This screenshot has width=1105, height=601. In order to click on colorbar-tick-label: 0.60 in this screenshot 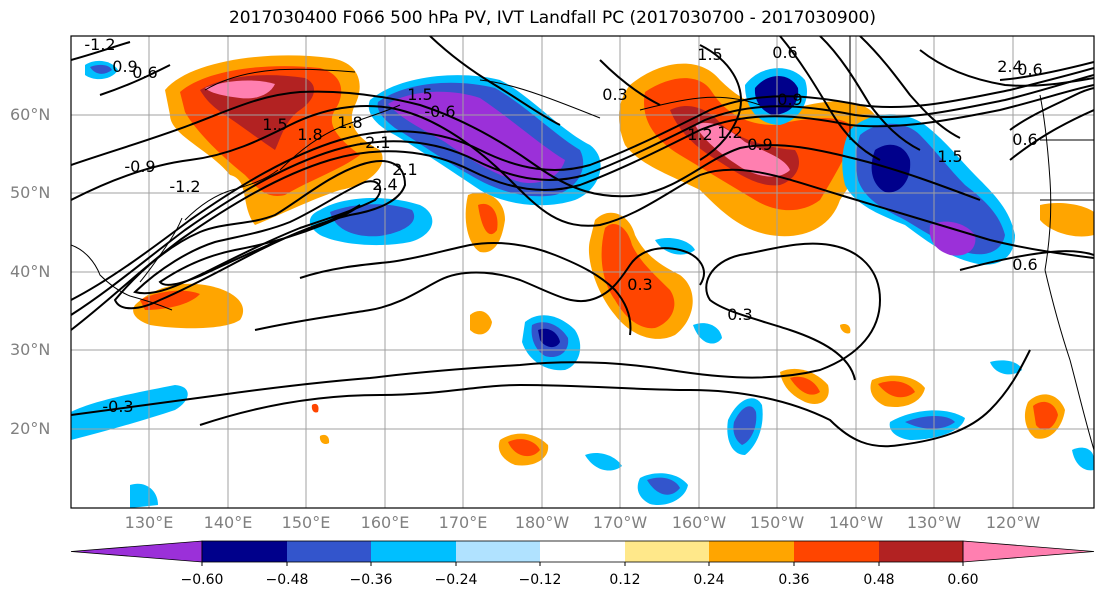, I will do `click(963, 580)`.